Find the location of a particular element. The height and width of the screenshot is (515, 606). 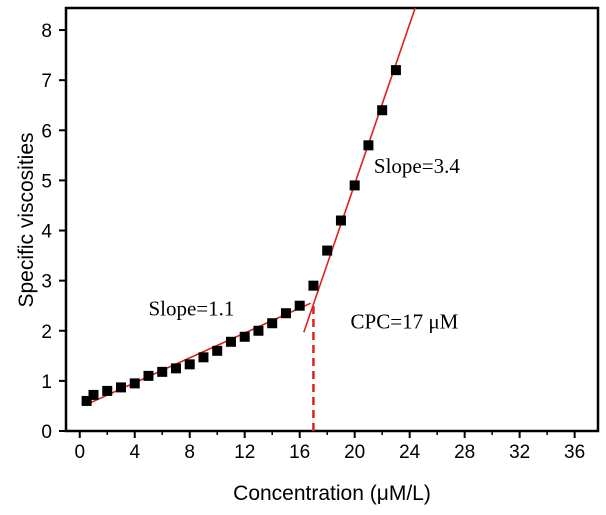

x-axis-label: Concentration (μM/L) is located at coordinates (332, 493).